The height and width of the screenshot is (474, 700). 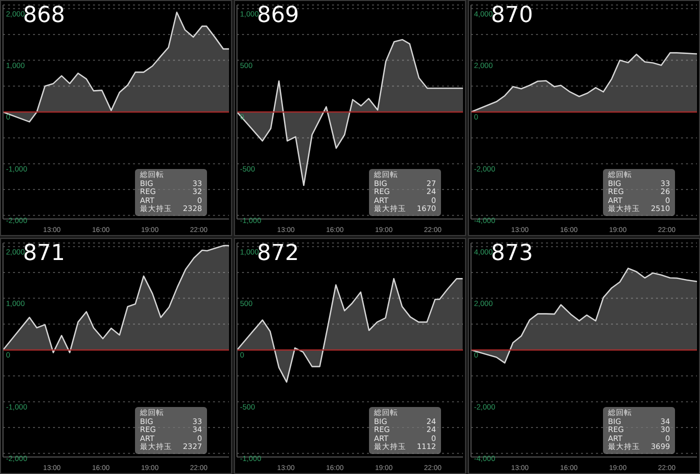 What do you see at coordinates (44, 15) in the screenshot?
I see `chart-title: 868` at bounding box center [44, 15].